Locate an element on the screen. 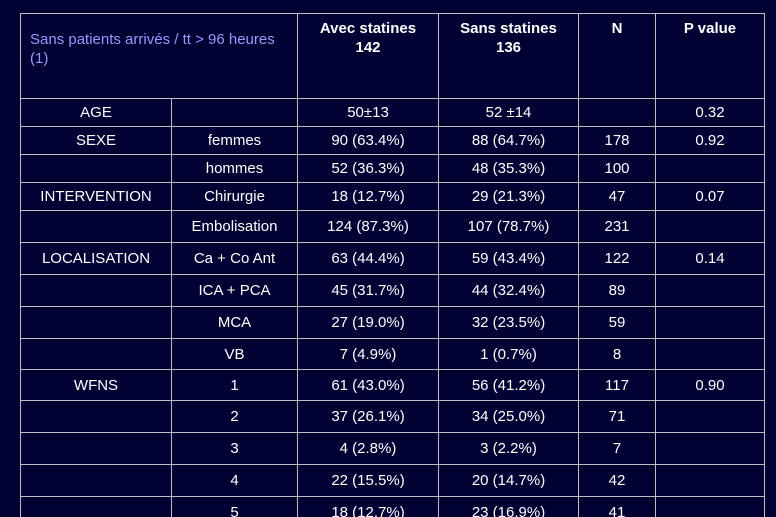 The width and height of the screenshot is (776, 517). cell-category: Ca + Co Ant is located at coordinates (234, 258).